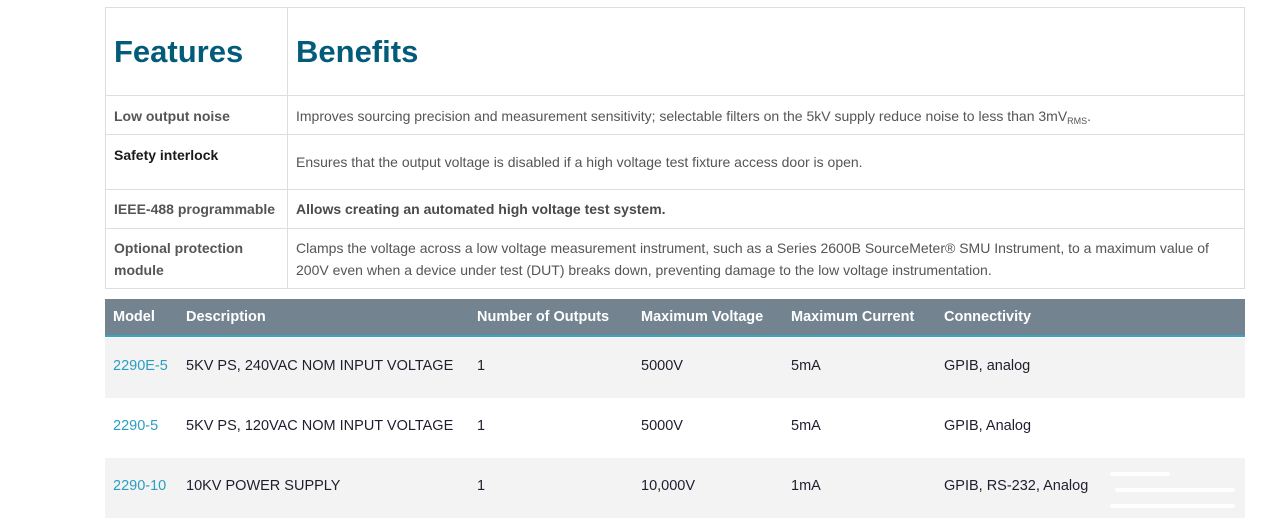  Describe the element at coordinates (134, 317) in the screenshot. I see `header-model: Model` at that location.